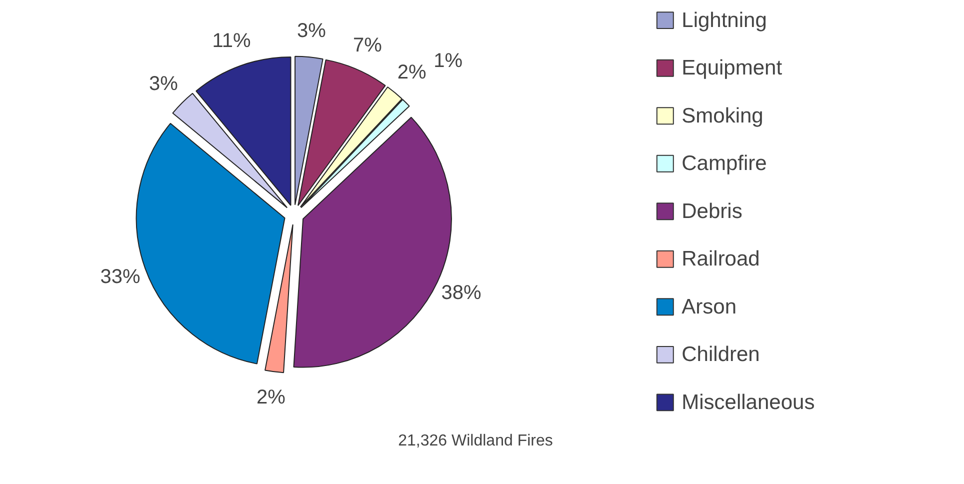  I want to click on legend-label: Campfire, so click(724, 164).